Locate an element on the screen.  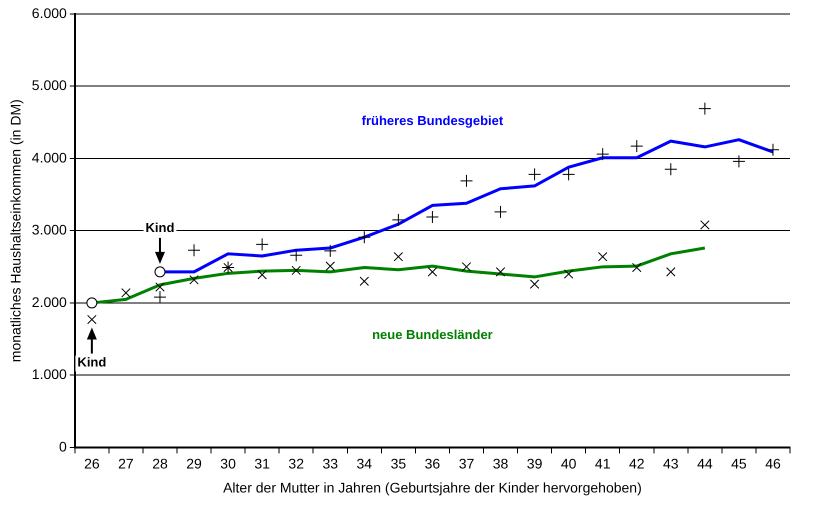
y-tick-label: 1.000 is located at coordinates (50, 374).